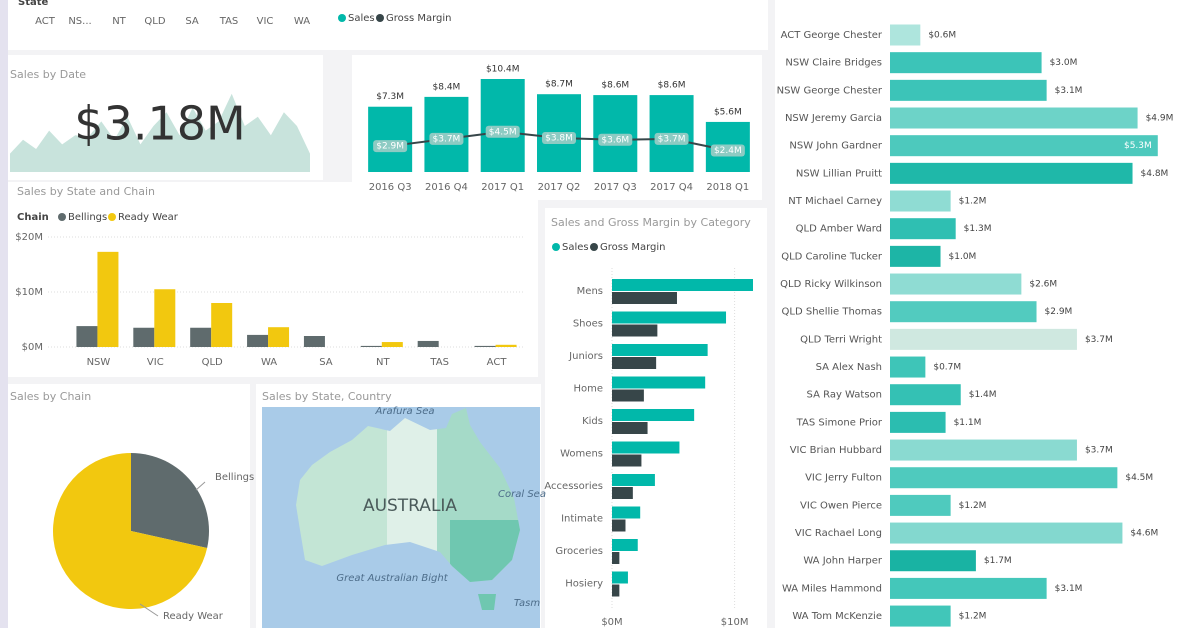  Describe the element at coordinates (192, 21) in the screenshot. I see `slicer-item: SA` at that location.